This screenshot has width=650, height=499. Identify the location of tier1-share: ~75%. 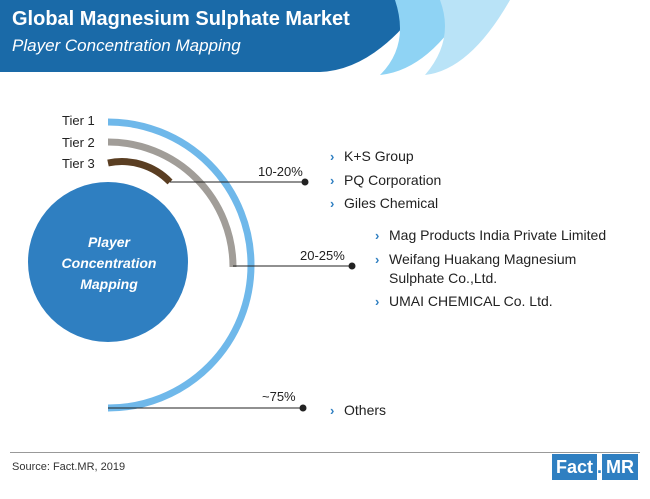
(279, 396).